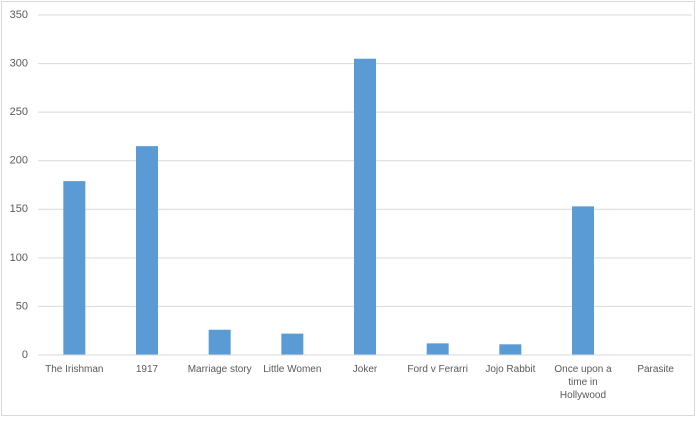 This screenshot has height=425, width=700. What do you see at coordinates (19, 15) in the screenshot?
I see `y-tick-label: 350` at bounding box center [19, 15].